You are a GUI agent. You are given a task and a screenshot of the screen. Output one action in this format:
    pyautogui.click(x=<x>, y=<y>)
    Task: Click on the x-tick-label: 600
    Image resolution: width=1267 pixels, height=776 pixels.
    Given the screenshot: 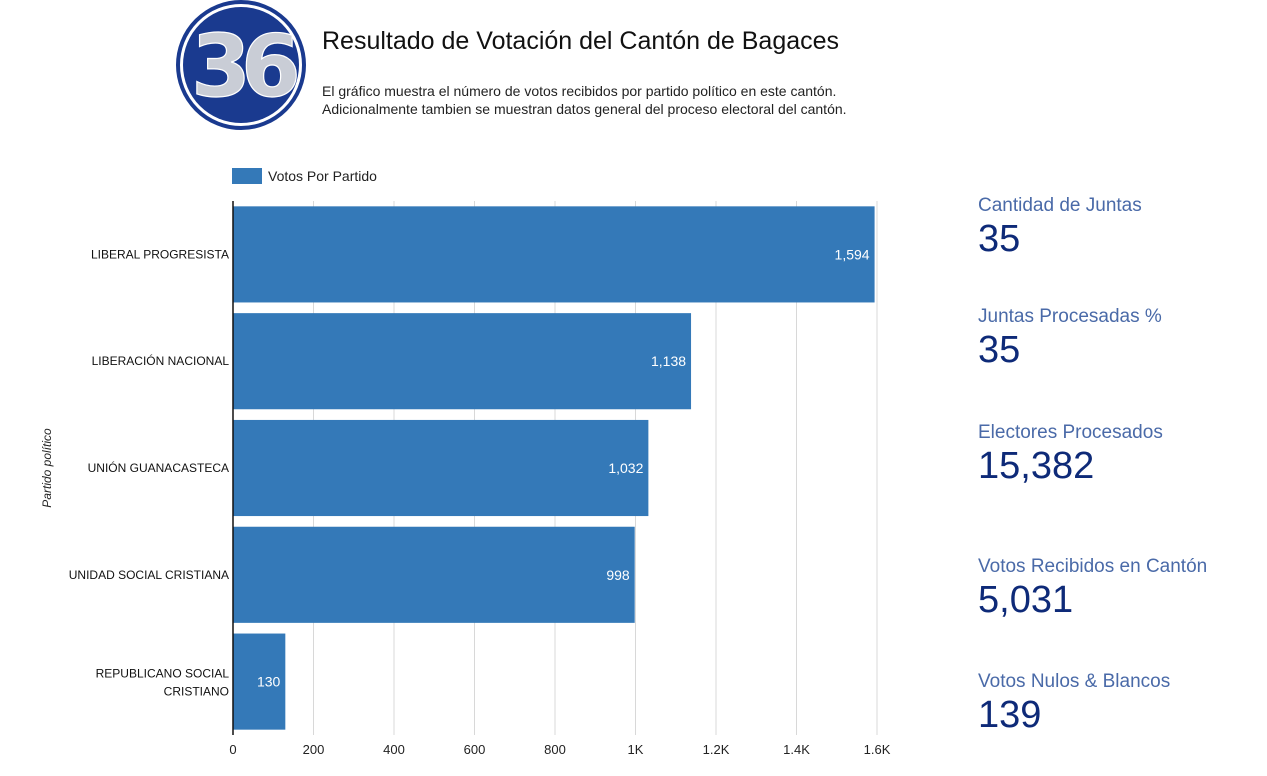 What is the action you would take?
    pyautogui.click(x=475, y=749)
    